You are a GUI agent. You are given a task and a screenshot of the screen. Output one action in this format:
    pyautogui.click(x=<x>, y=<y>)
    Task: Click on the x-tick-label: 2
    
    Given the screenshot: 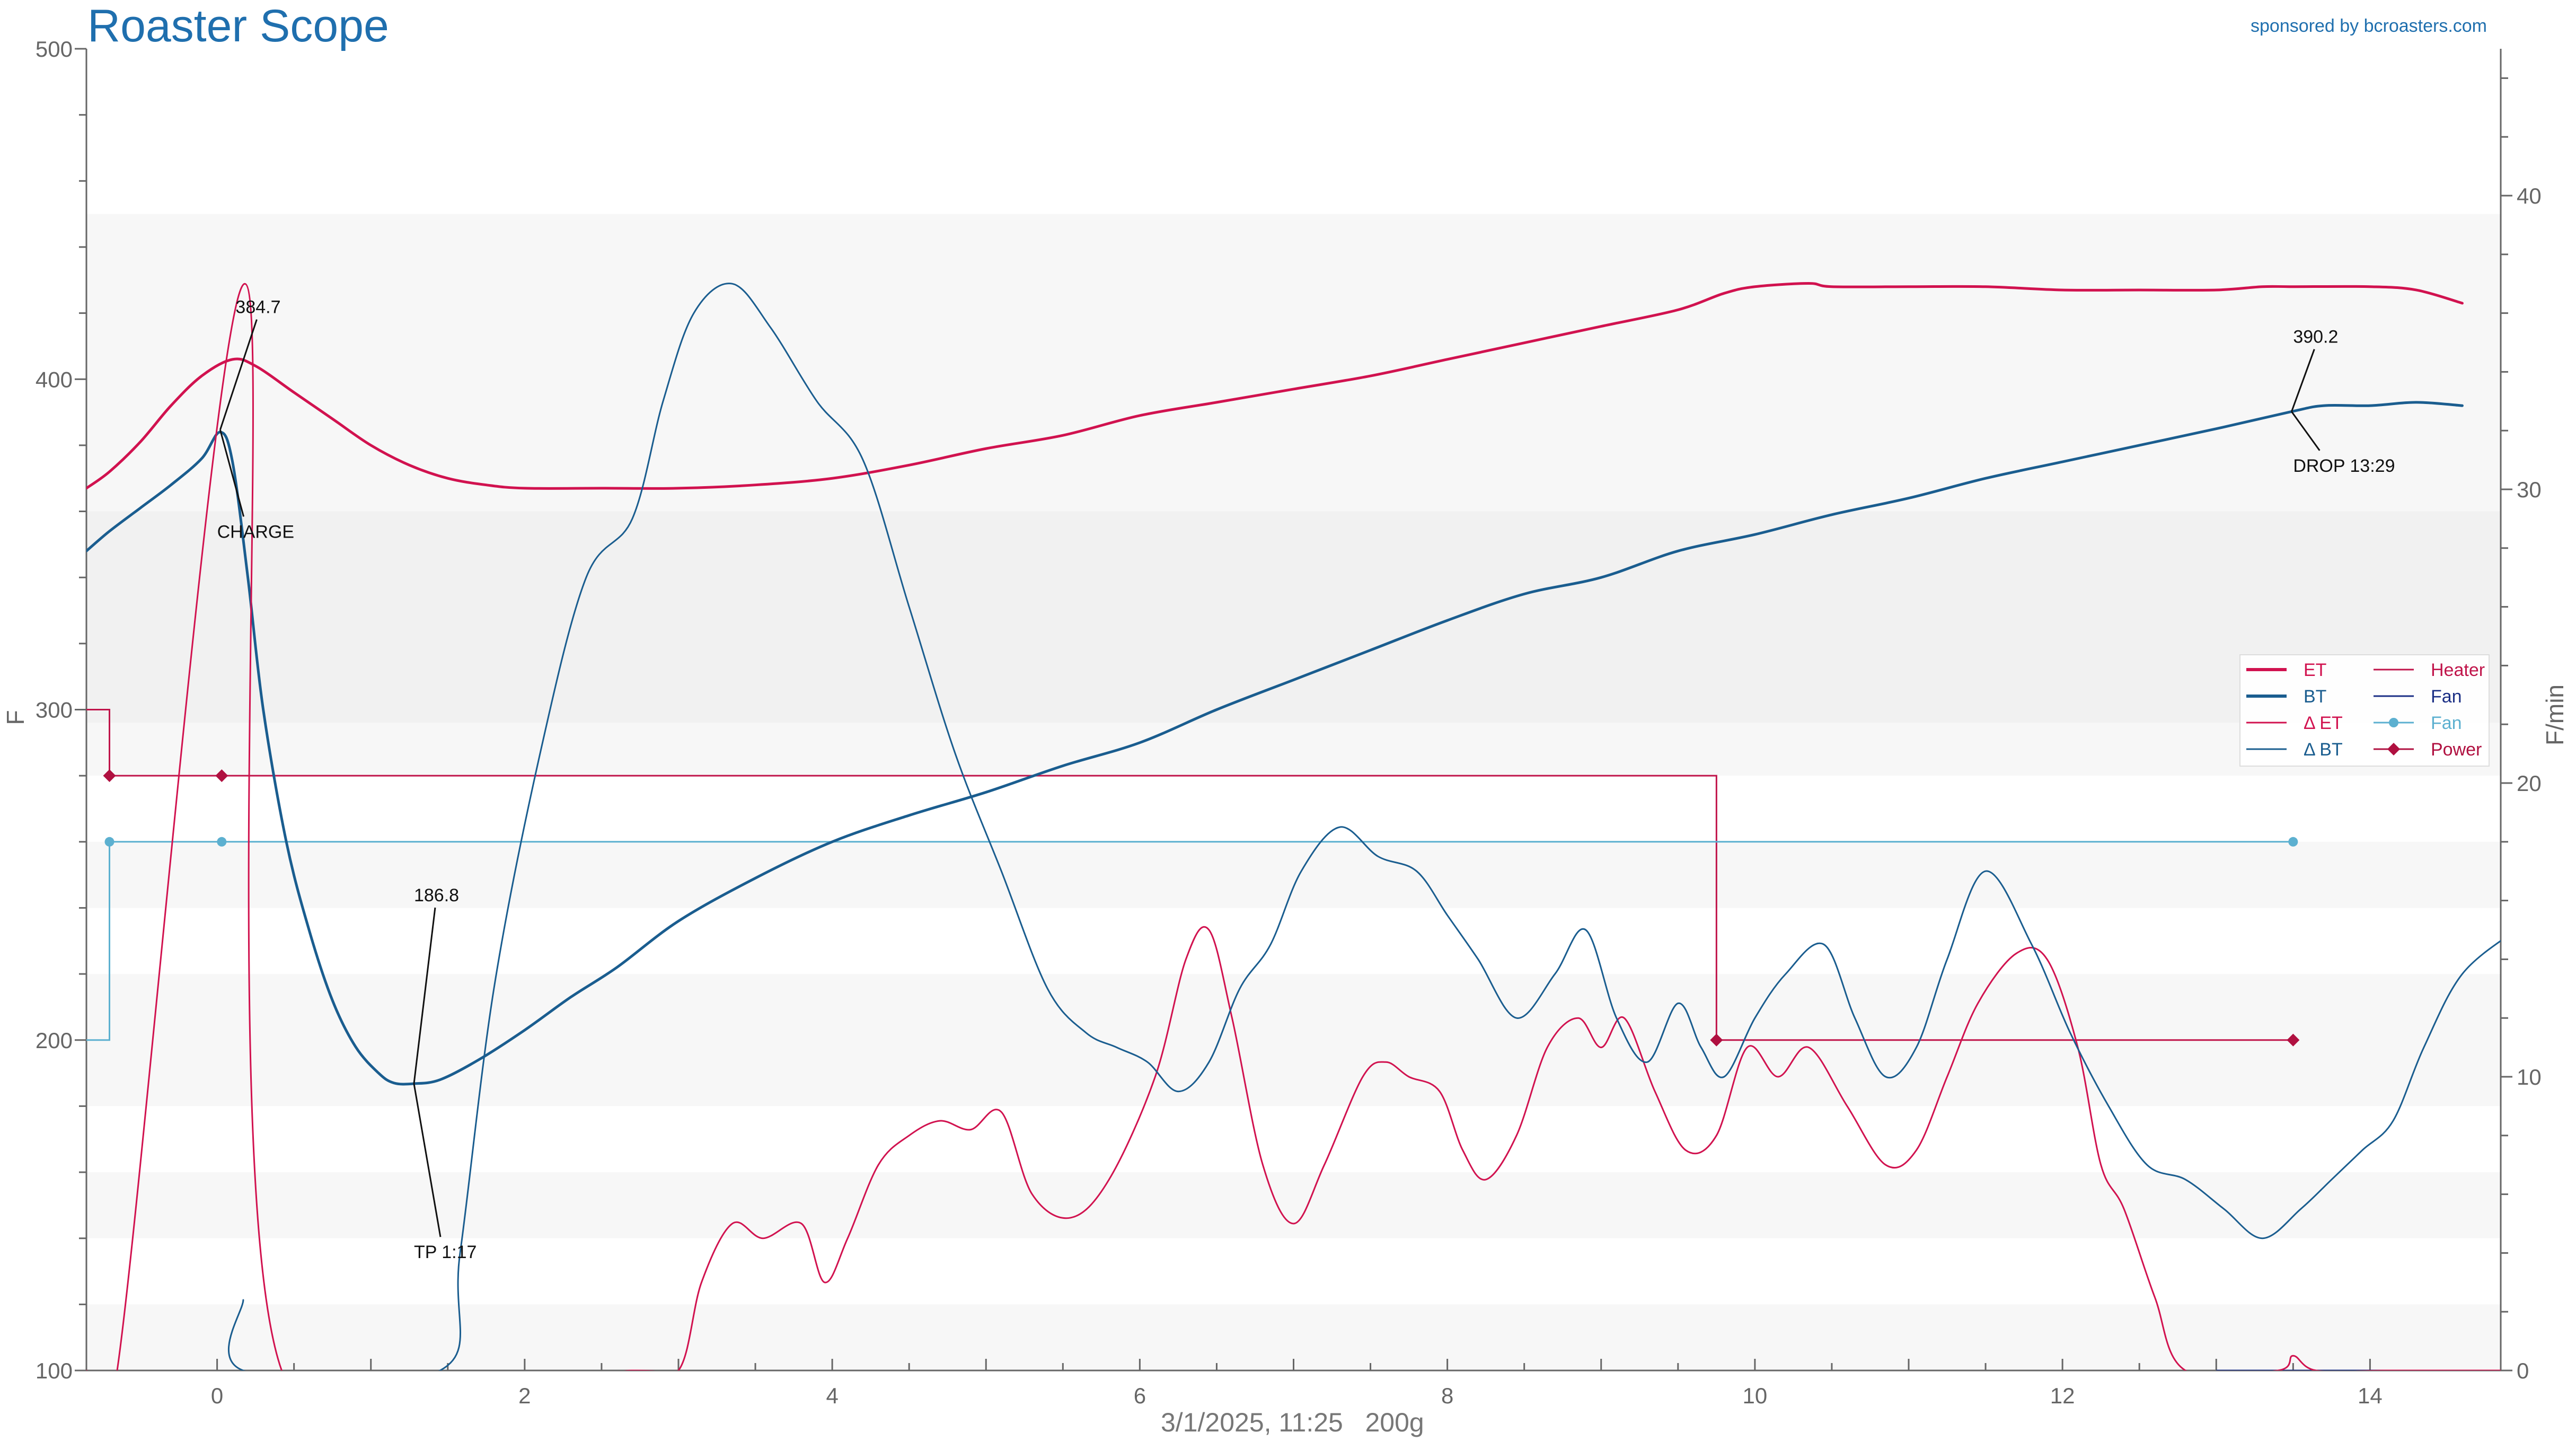 What is the action you would take?
    pyautogui.click(x=524, y=1395)
    